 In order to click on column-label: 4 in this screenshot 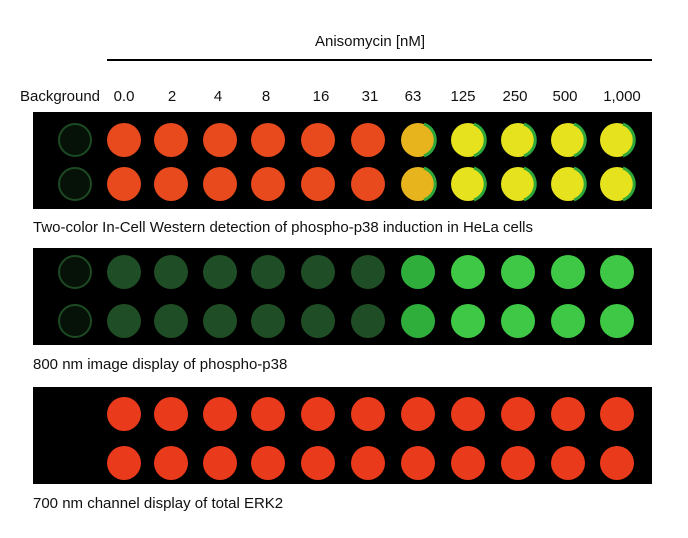, I will do `click(218, 96)`.